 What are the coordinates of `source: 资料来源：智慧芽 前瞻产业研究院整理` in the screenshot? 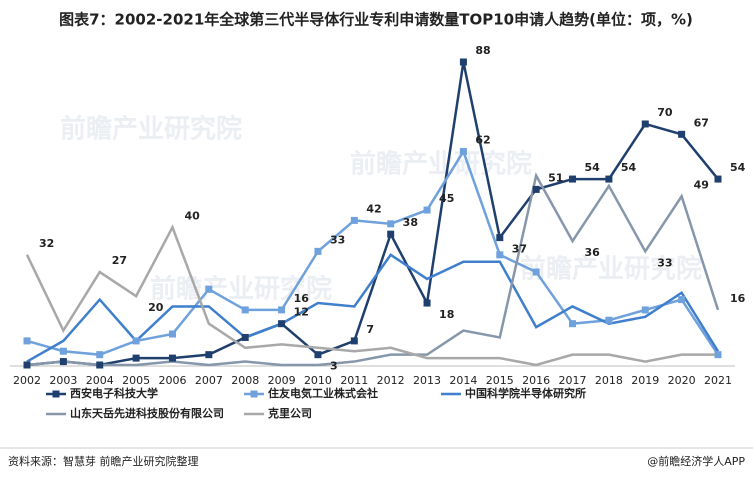 It's located at (103, 461).